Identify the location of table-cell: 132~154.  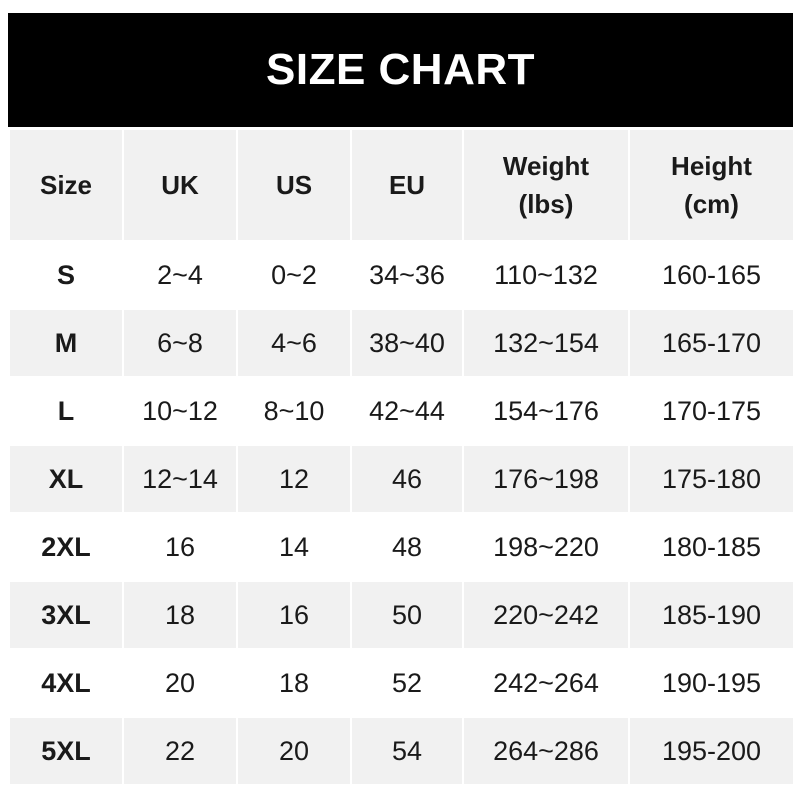
(546, 343).